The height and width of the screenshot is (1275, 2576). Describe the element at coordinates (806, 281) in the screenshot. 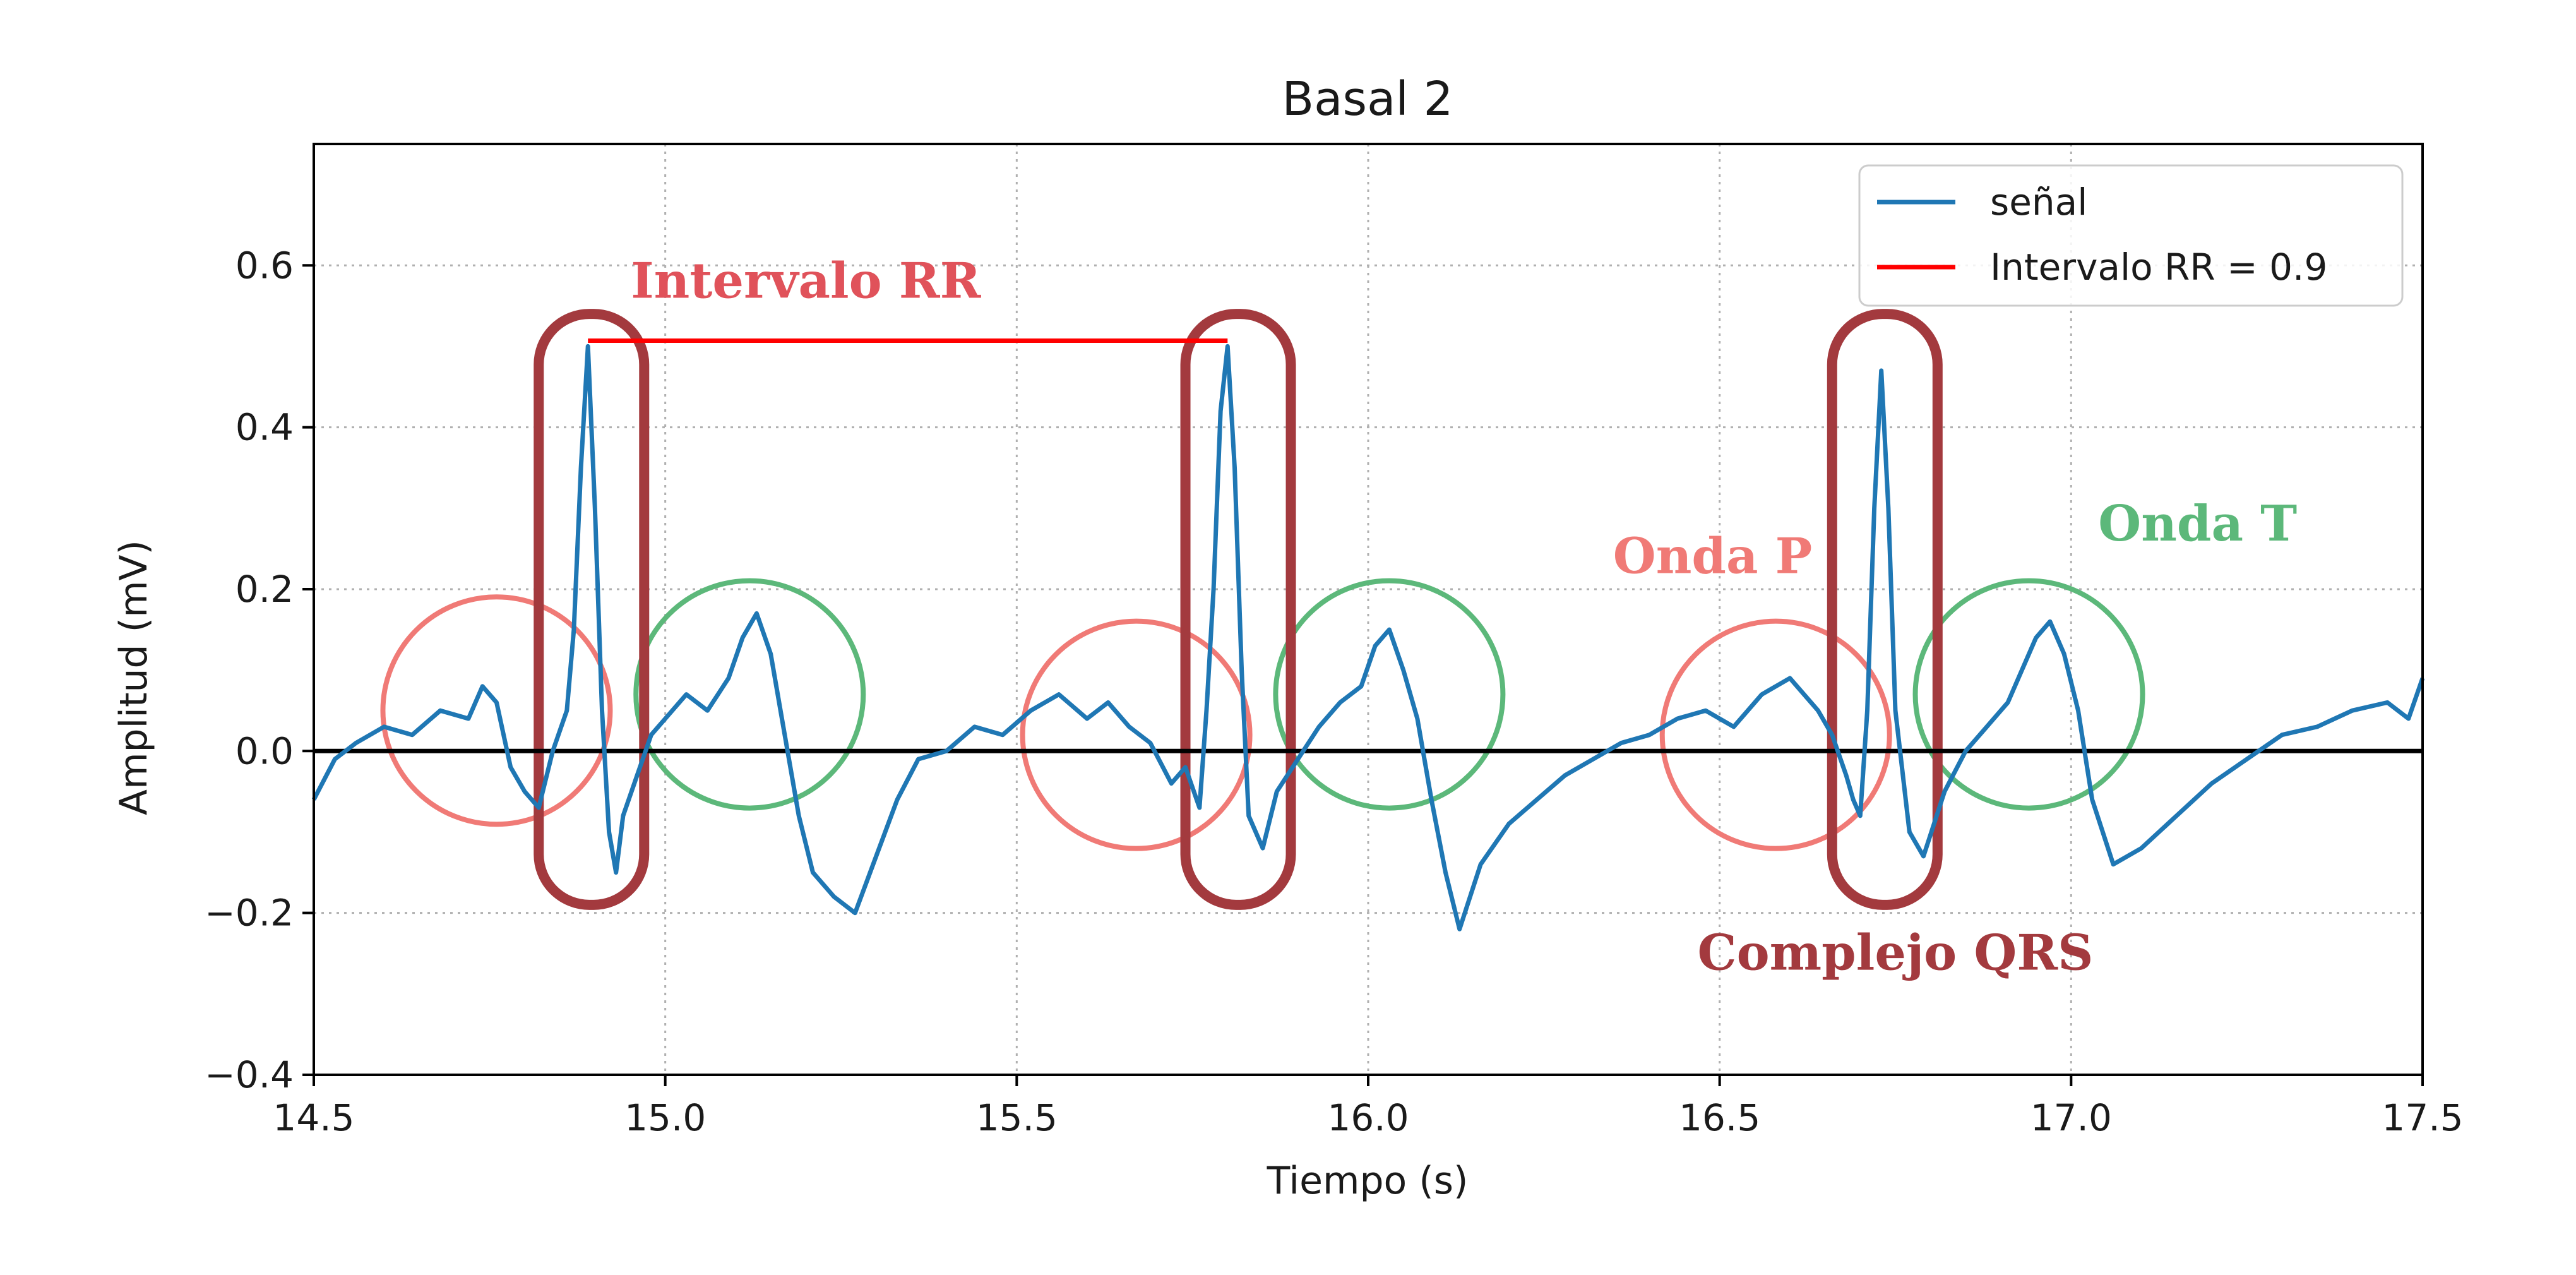

I see `annotation-label: Intervalo RR` at that location.